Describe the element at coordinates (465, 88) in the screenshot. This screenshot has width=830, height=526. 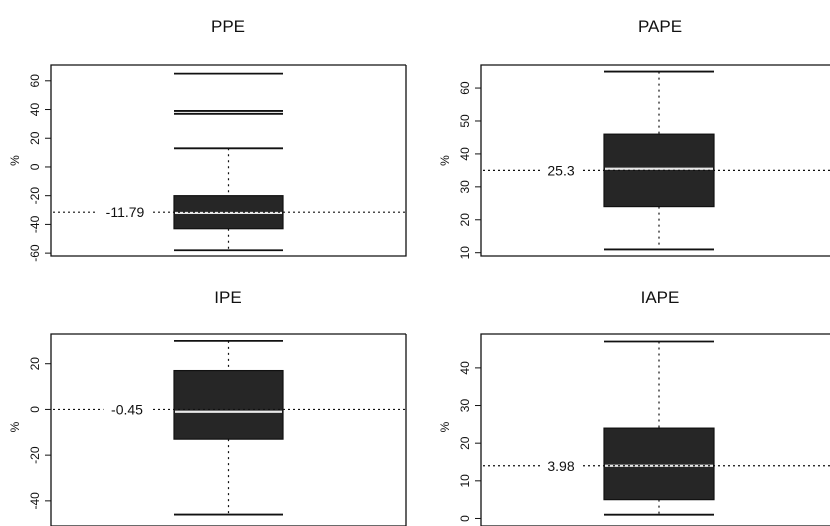
I see `pape-ytick-label: 60` at that location.